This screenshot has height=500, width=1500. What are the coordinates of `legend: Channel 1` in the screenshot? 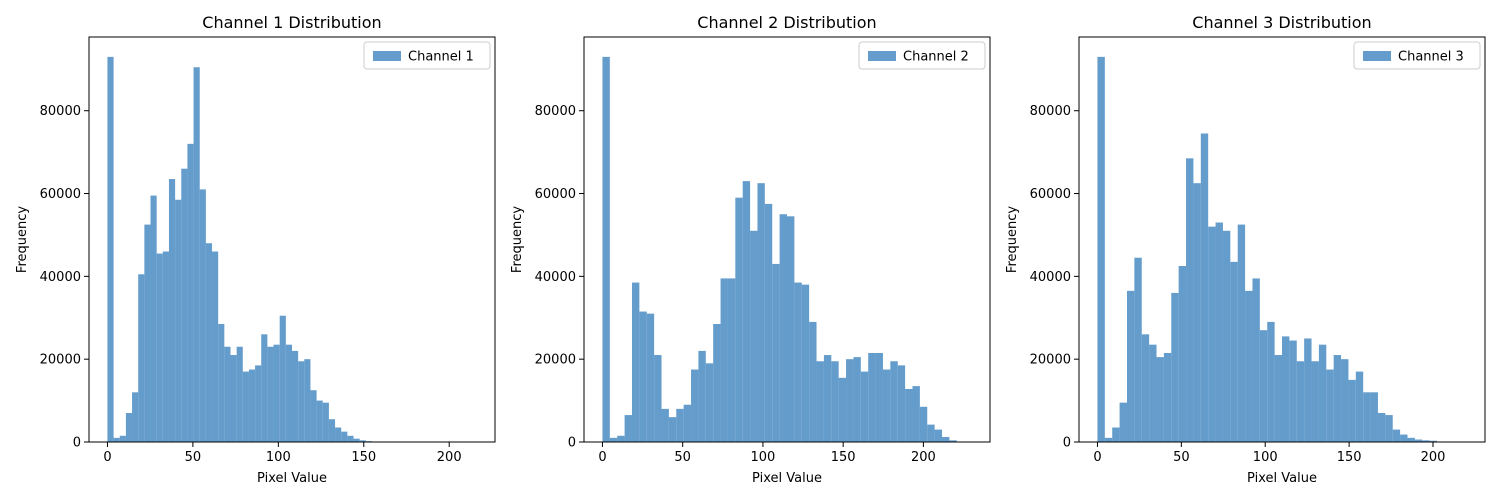 It's located at (427, 55).